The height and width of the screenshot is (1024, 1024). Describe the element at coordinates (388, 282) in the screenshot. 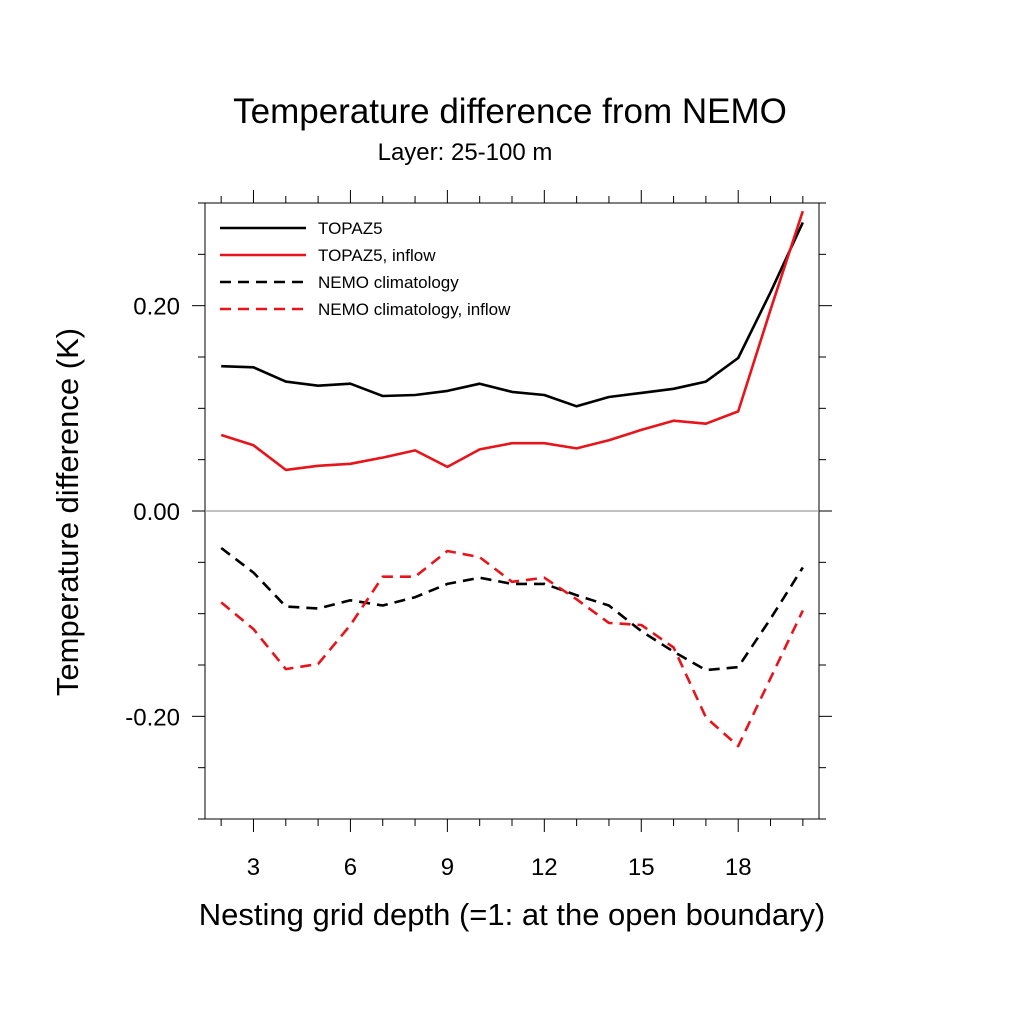

I see `legend-label: NEMO climatology` at that location.